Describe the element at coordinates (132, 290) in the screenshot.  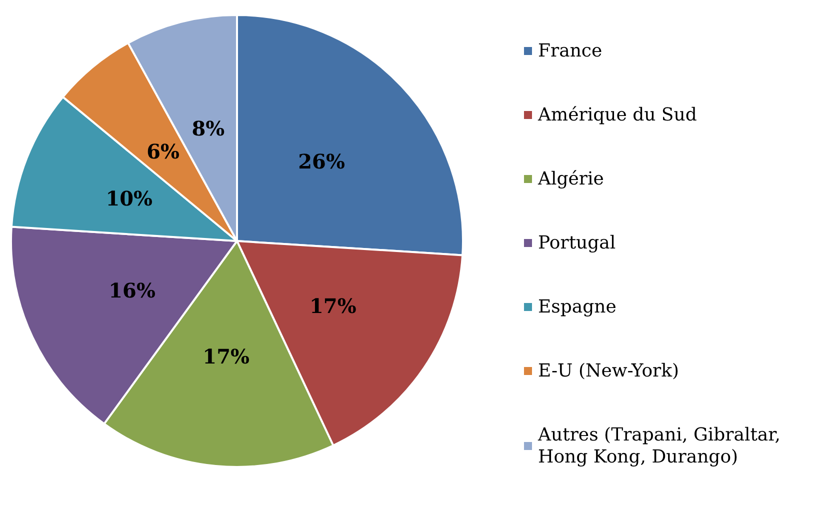
I see `data-label: 16%` at that location.